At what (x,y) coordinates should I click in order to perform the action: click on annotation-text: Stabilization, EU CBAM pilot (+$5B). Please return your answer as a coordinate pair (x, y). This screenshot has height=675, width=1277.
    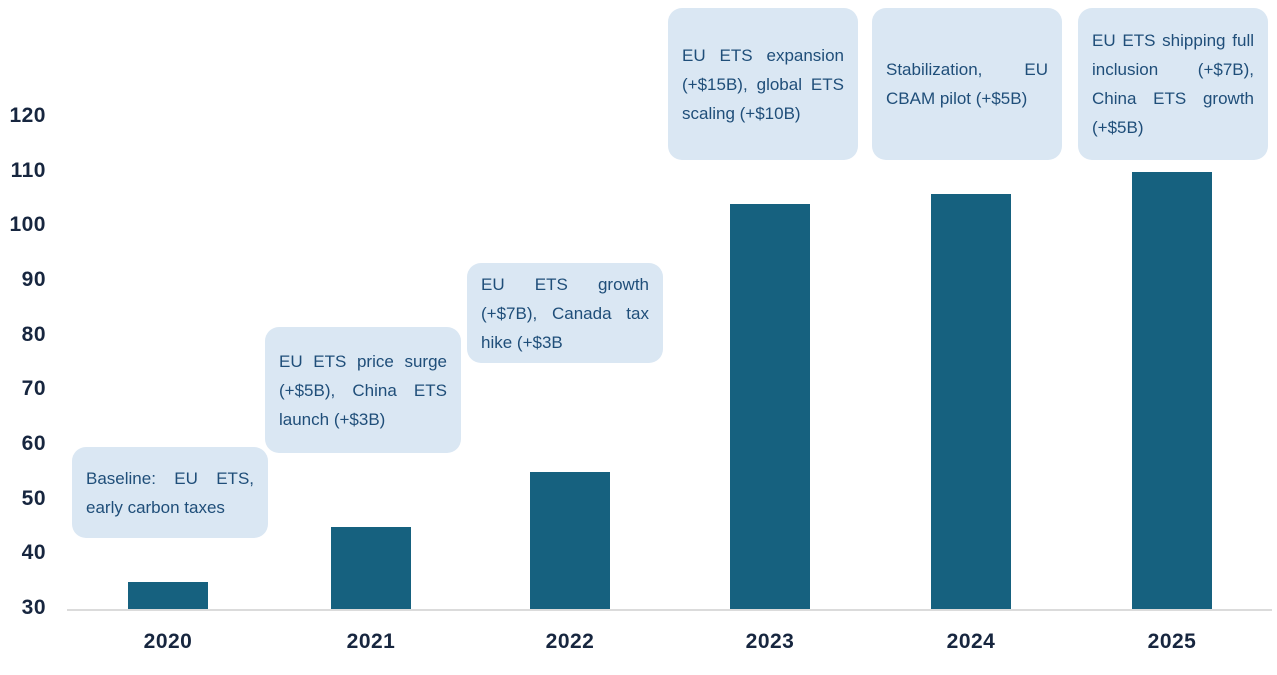
    Looking at the image, I should click on (967, 84).